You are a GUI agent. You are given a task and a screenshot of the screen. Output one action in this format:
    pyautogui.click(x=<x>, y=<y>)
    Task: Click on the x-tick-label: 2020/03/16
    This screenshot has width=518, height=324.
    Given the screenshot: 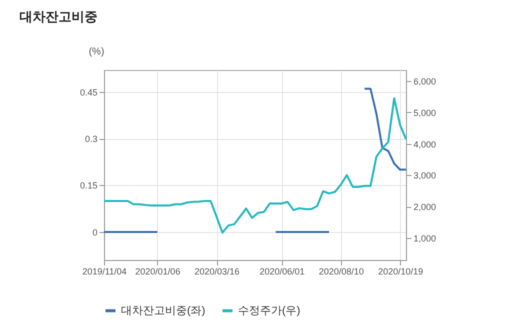 What is the action you would take?
    pyautogui.click(x=217, y=271)
    